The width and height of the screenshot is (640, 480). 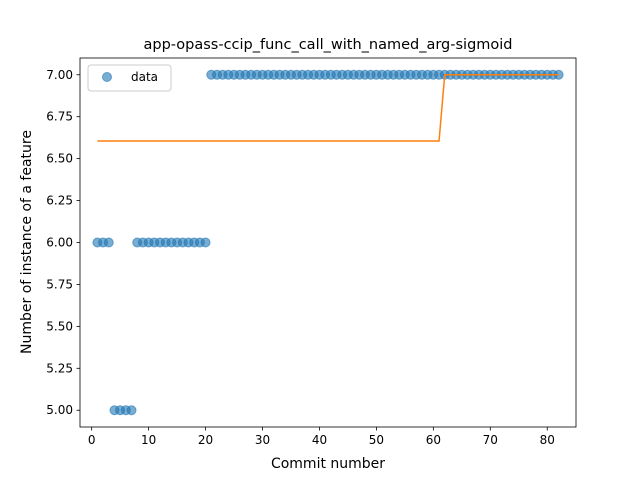 What do you see at coordinates (59, 326) in the screenshot?
I see `y-tick-label: 5.50` at bounding box center [59, 326].